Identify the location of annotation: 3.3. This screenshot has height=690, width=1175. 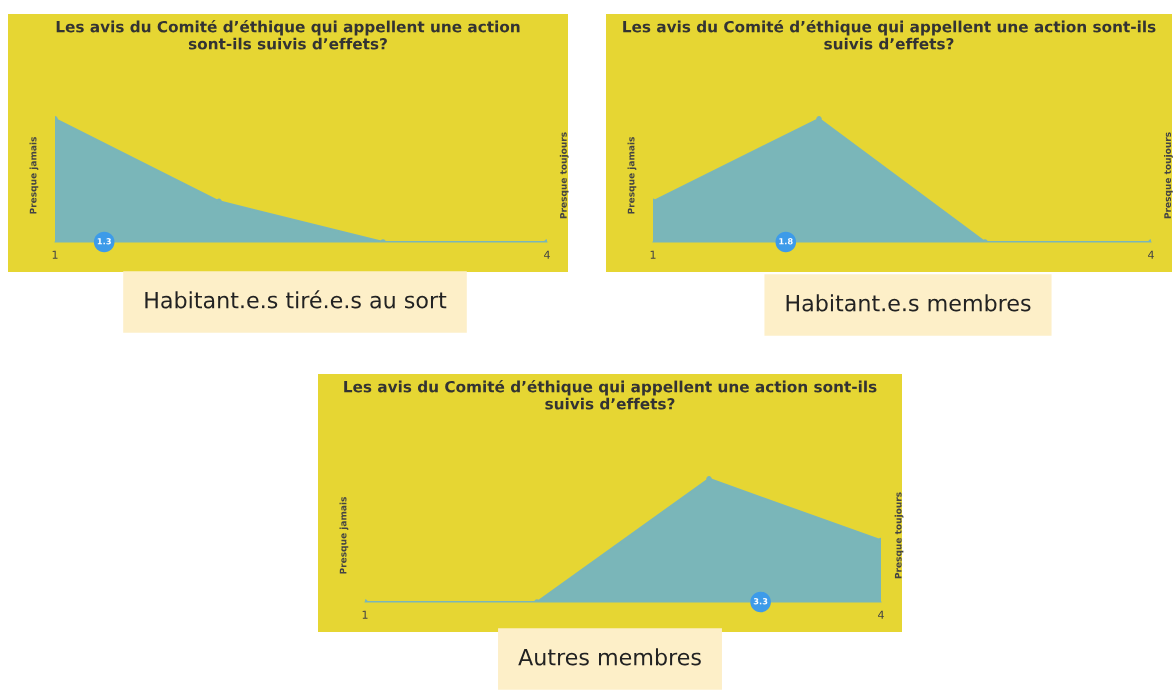
(760, 601).